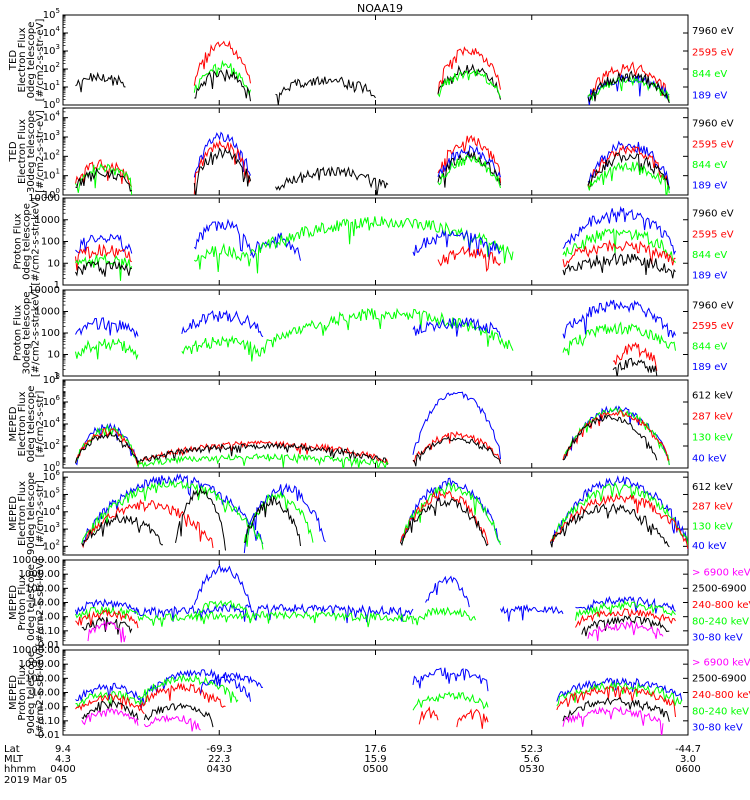 The width and height of the screenshot is (750, 800). Describe the element at coordinates (36, 560) in the screenshot. I see `ytick-label: 10000.00` at that location.